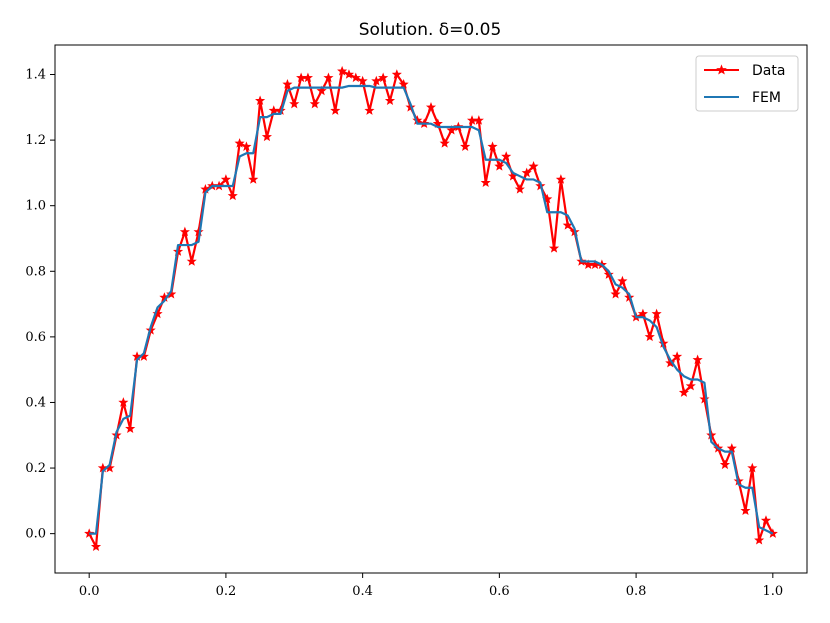 The width and height of the screenshot is (830, 623). Describe the element at coordinates (766, 98) in the screenshot. I see `legend-fem-label: FEM` at that location.